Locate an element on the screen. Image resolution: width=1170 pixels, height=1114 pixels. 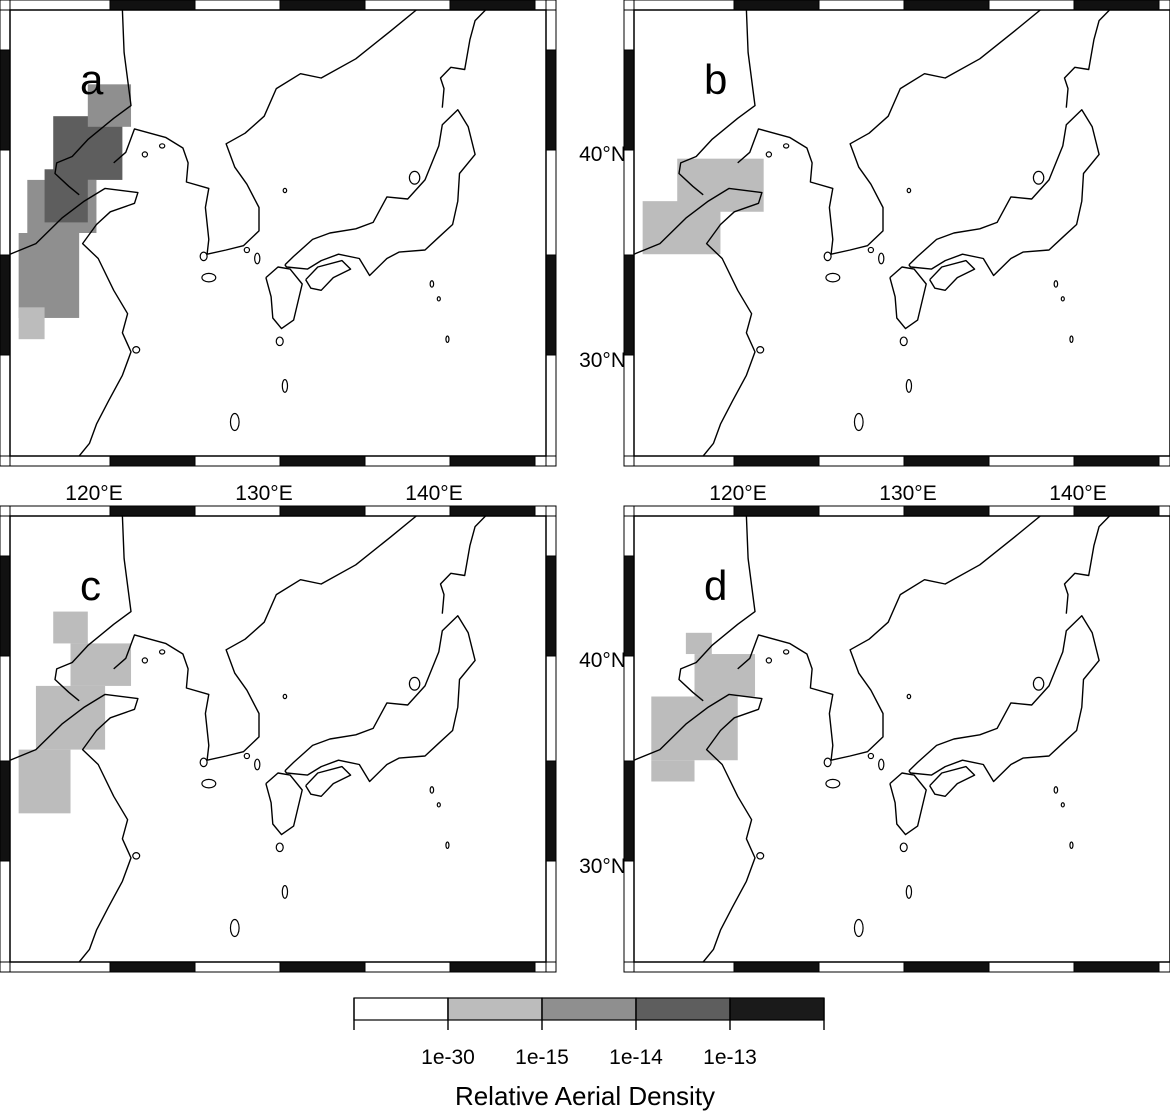
lon-tick-label-140-top-left: 140°E is located at coordinates (433, 493).